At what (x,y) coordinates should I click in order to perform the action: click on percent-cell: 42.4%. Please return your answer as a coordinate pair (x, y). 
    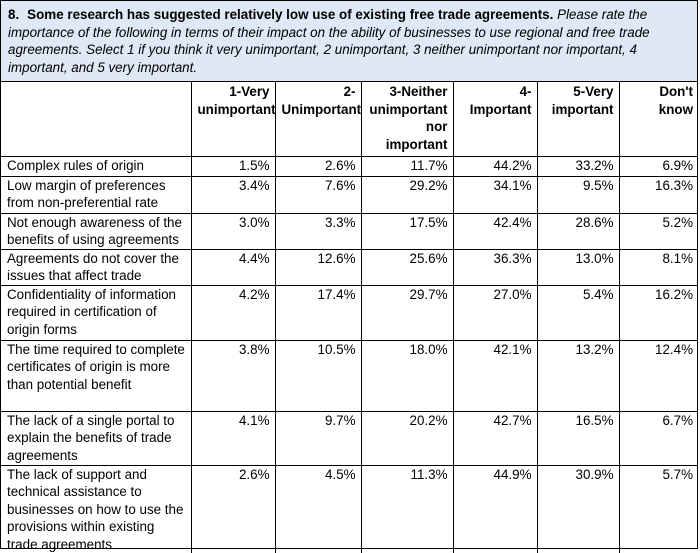
    Looking at the image, I should click on (495, 231).